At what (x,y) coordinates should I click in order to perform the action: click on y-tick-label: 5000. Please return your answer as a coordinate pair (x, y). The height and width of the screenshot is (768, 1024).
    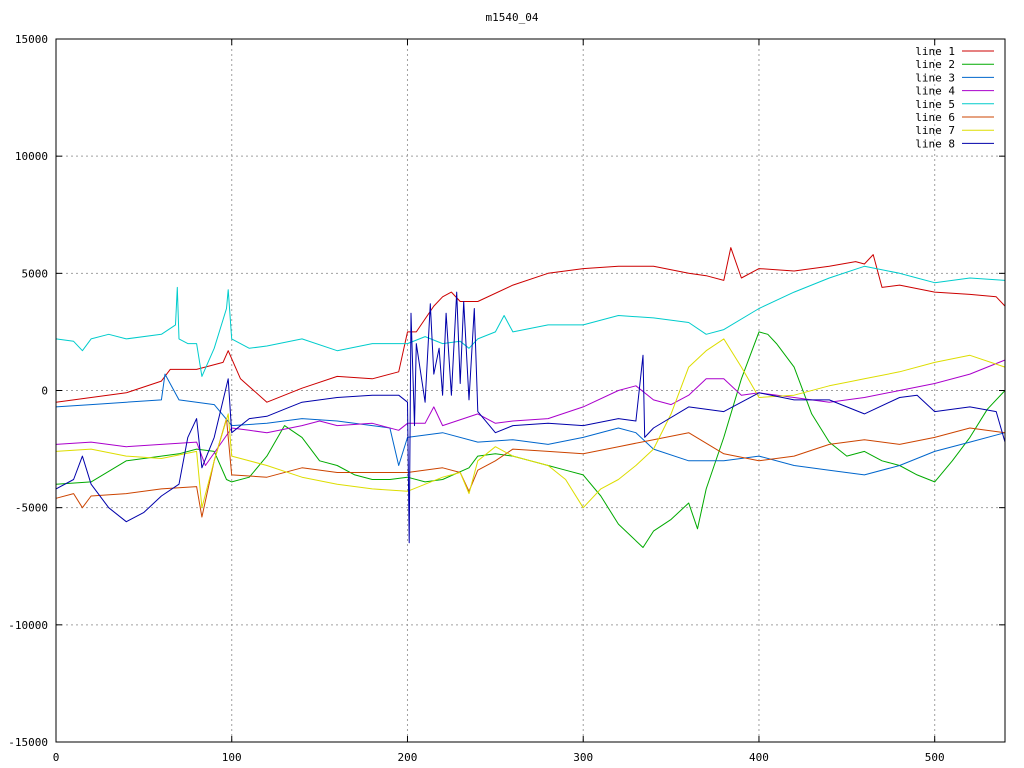
    Looking at the image, I should click on (35, 273).